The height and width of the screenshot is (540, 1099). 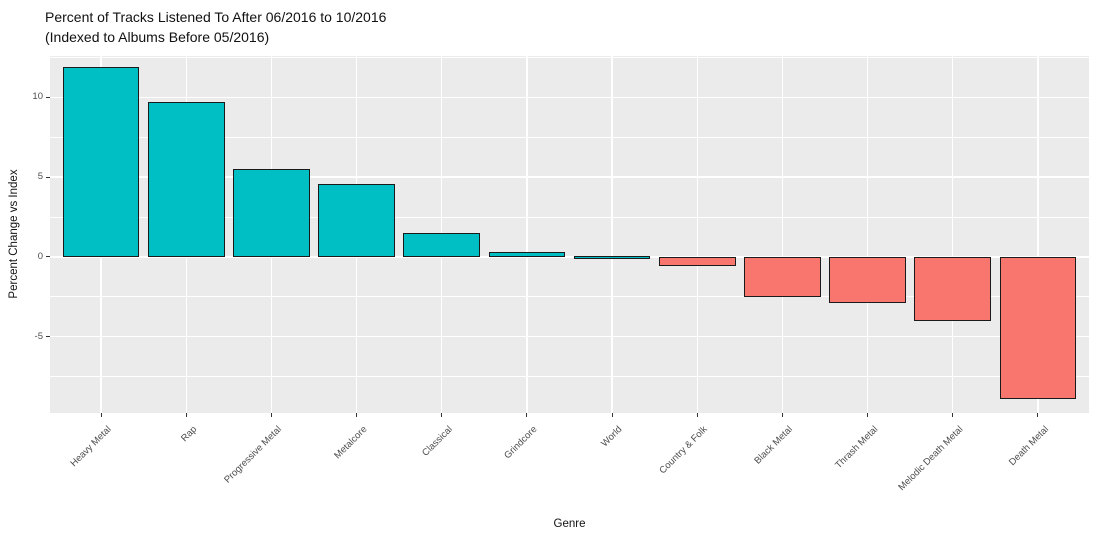 What do you see at coordinates (931, 459) in the screenshot?
I see `x-tick-label: Melodic Death Metal` at bounding box center [931, 459].